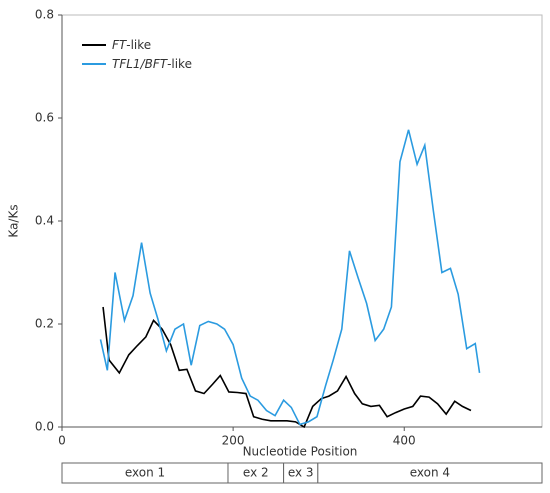 This screenshot has width=550, height=493. Describe the element at coordinates (404, 441) in the screenshot. I see `x-tick-label: 400` at that location.